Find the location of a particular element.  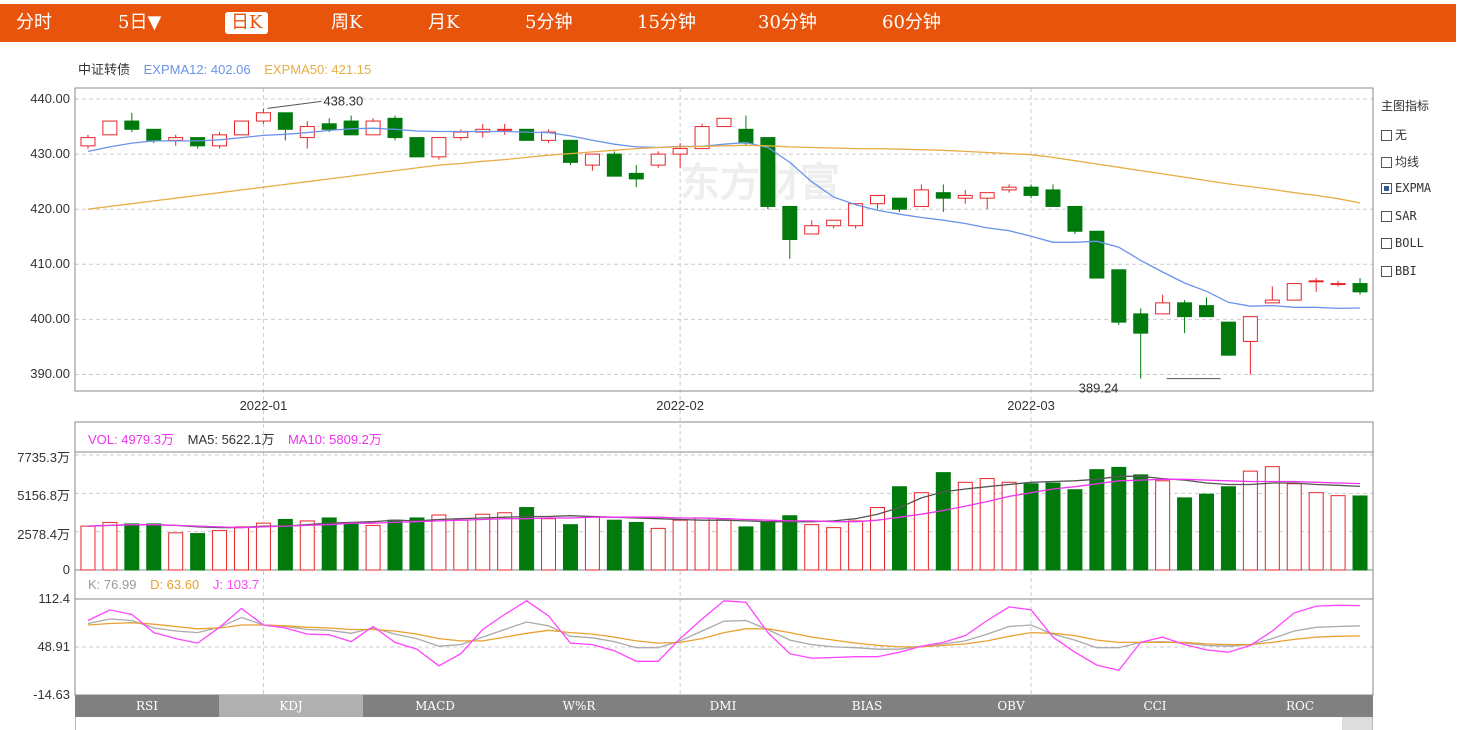

annotation-label: 438.30 is located at coordinates (343, 100).